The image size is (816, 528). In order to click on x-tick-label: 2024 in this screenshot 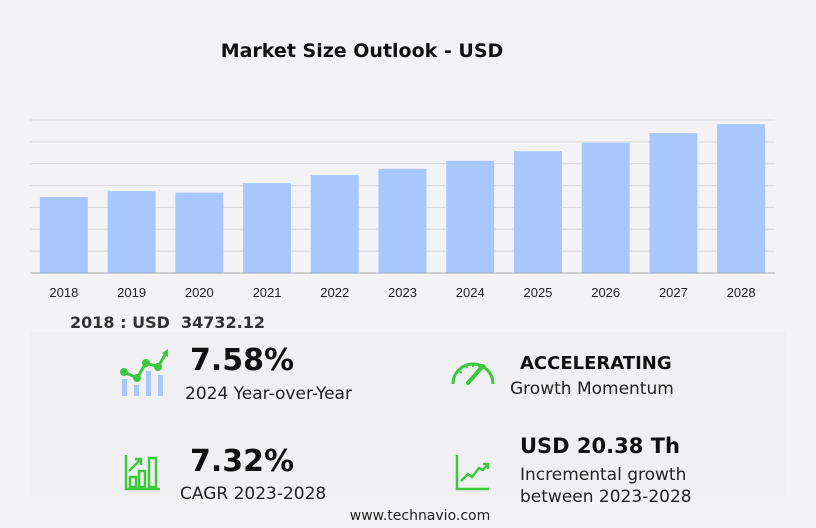, I will do `click(470, 292)`.